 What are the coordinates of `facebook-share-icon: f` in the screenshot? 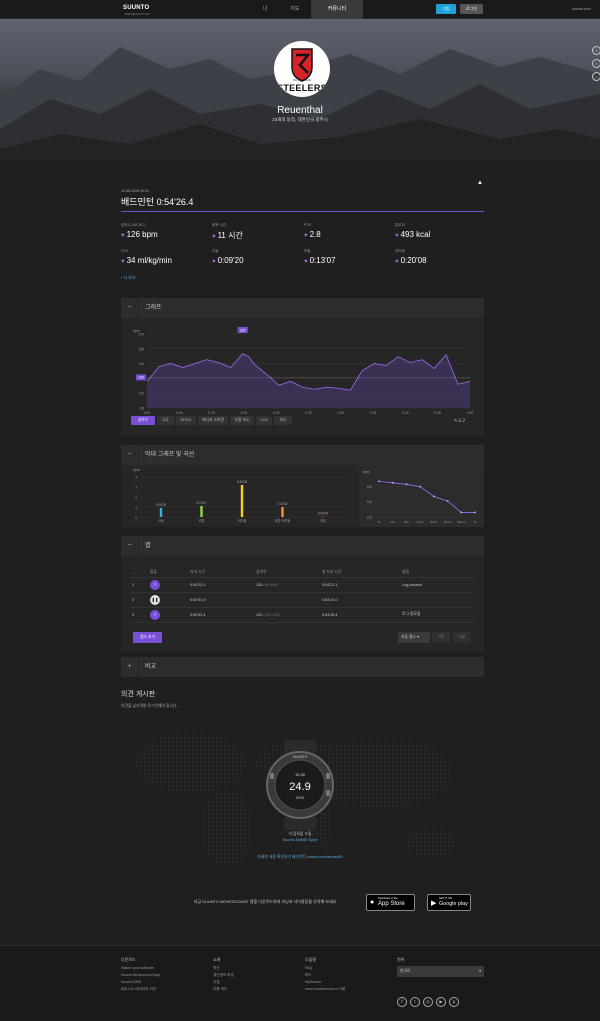 It's located at (596, 50).